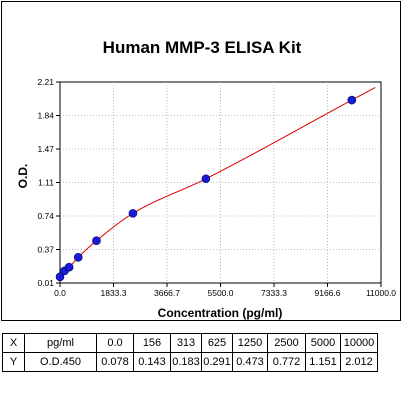  I want to click on table-cell: 0.772, so click(286, 362).